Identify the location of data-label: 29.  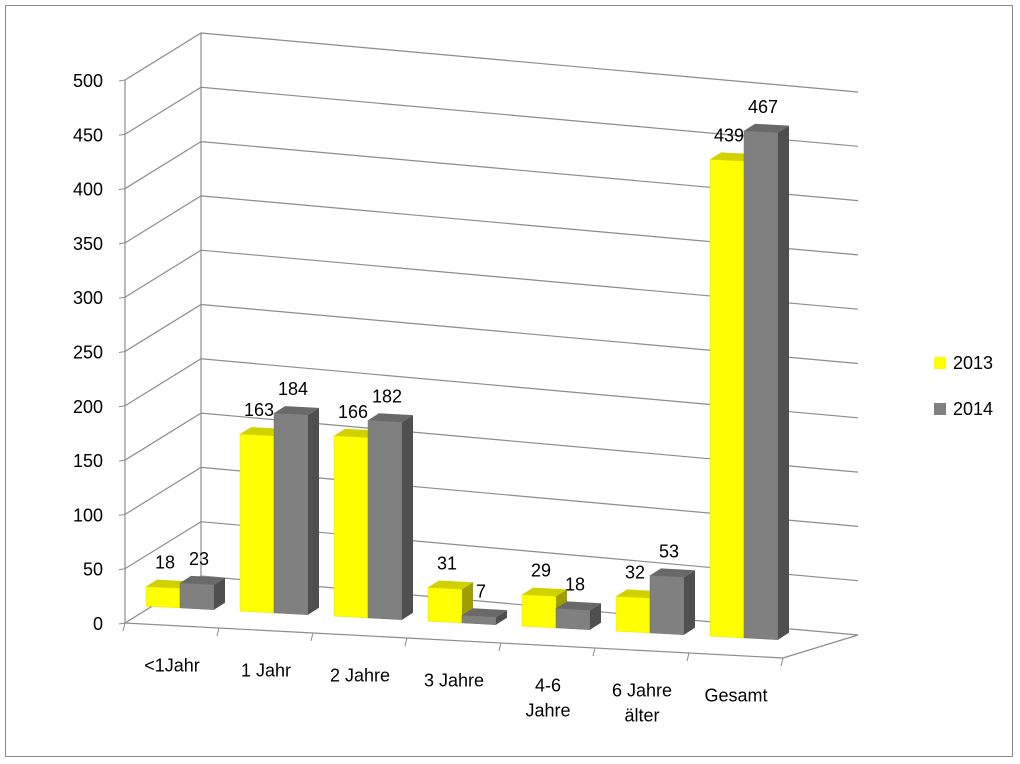
(541, 571).